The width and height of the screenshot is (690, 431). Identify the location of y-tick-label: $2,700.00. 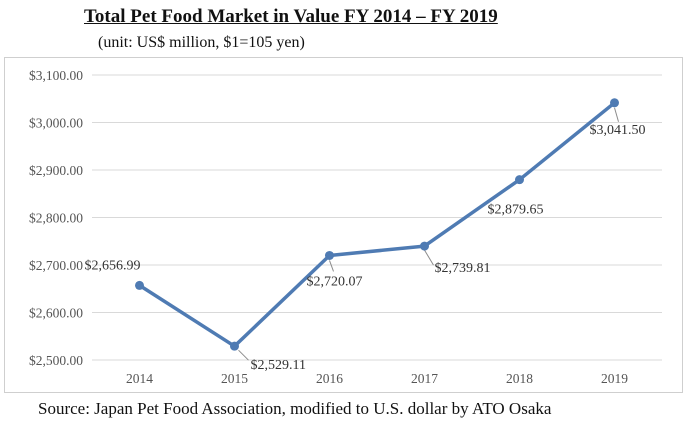
(56, 265).